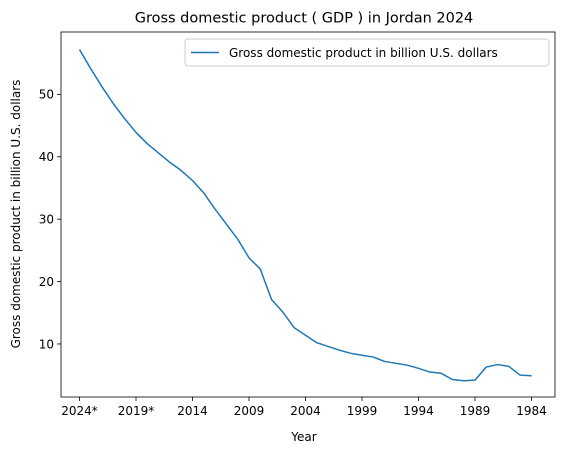  Describe the element at coordinates (303, 437) in the screenshot. I see `x-axis-title: Year` at that location.